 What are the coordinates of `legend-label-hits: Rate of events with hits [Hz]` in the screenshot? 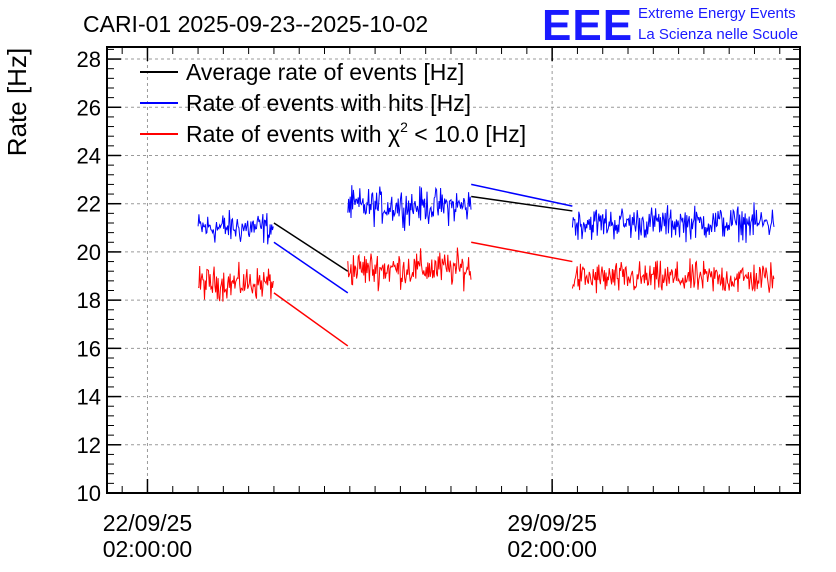 It's located at (328, 103).